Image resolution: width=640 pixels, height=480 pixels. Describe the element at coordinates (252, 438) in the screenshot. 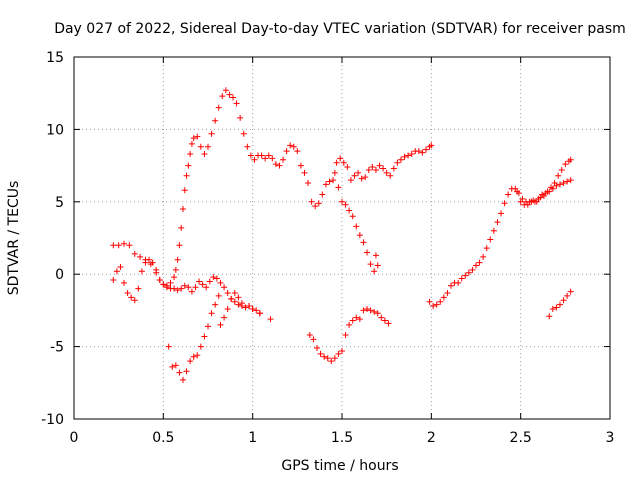

I see `x-tick-label: 1` at that location.